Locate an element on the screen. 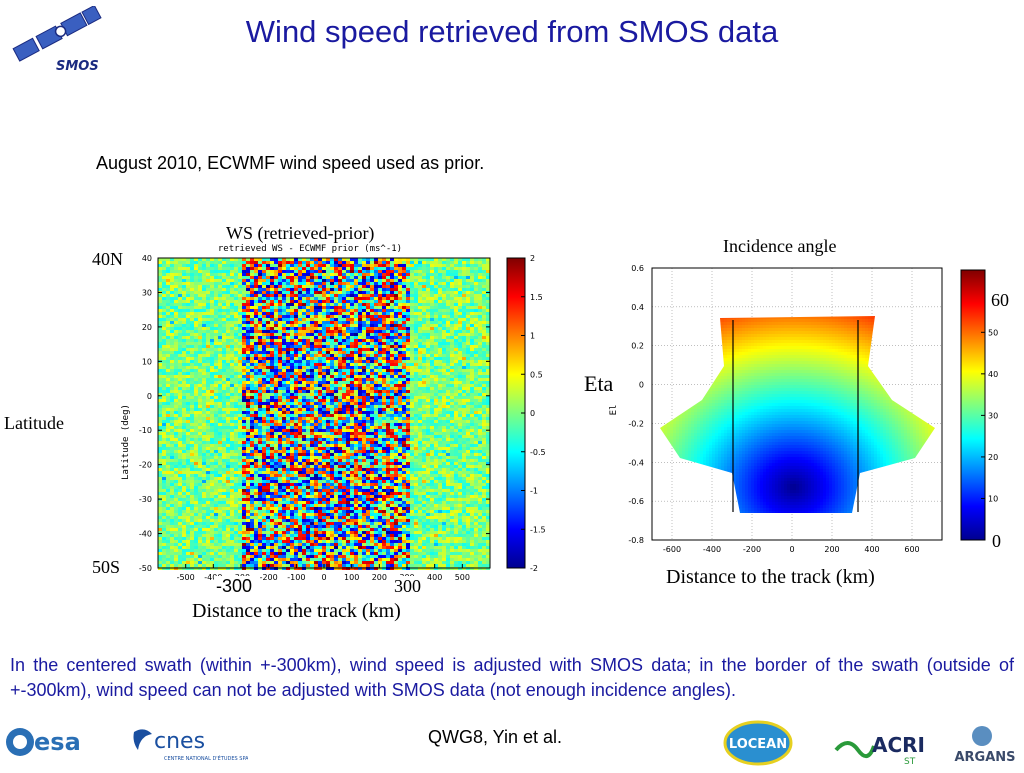 This screenshot has width=1024, height=773. x-tick-label: -400 is located at coordinates (712, 549).